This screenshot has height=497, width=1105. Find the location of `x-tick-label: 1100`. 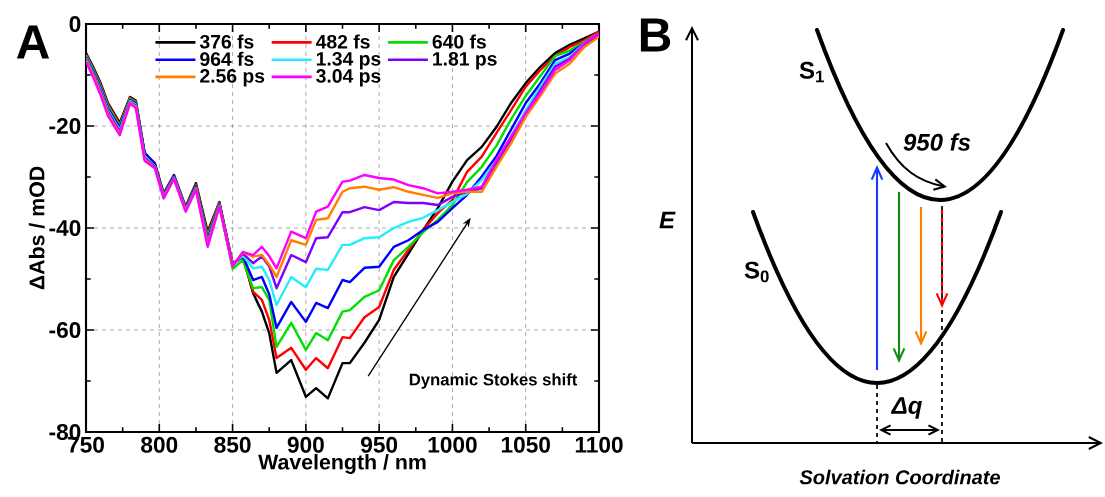

x-tick-label: 1100 is located at coordinates (599, 444).